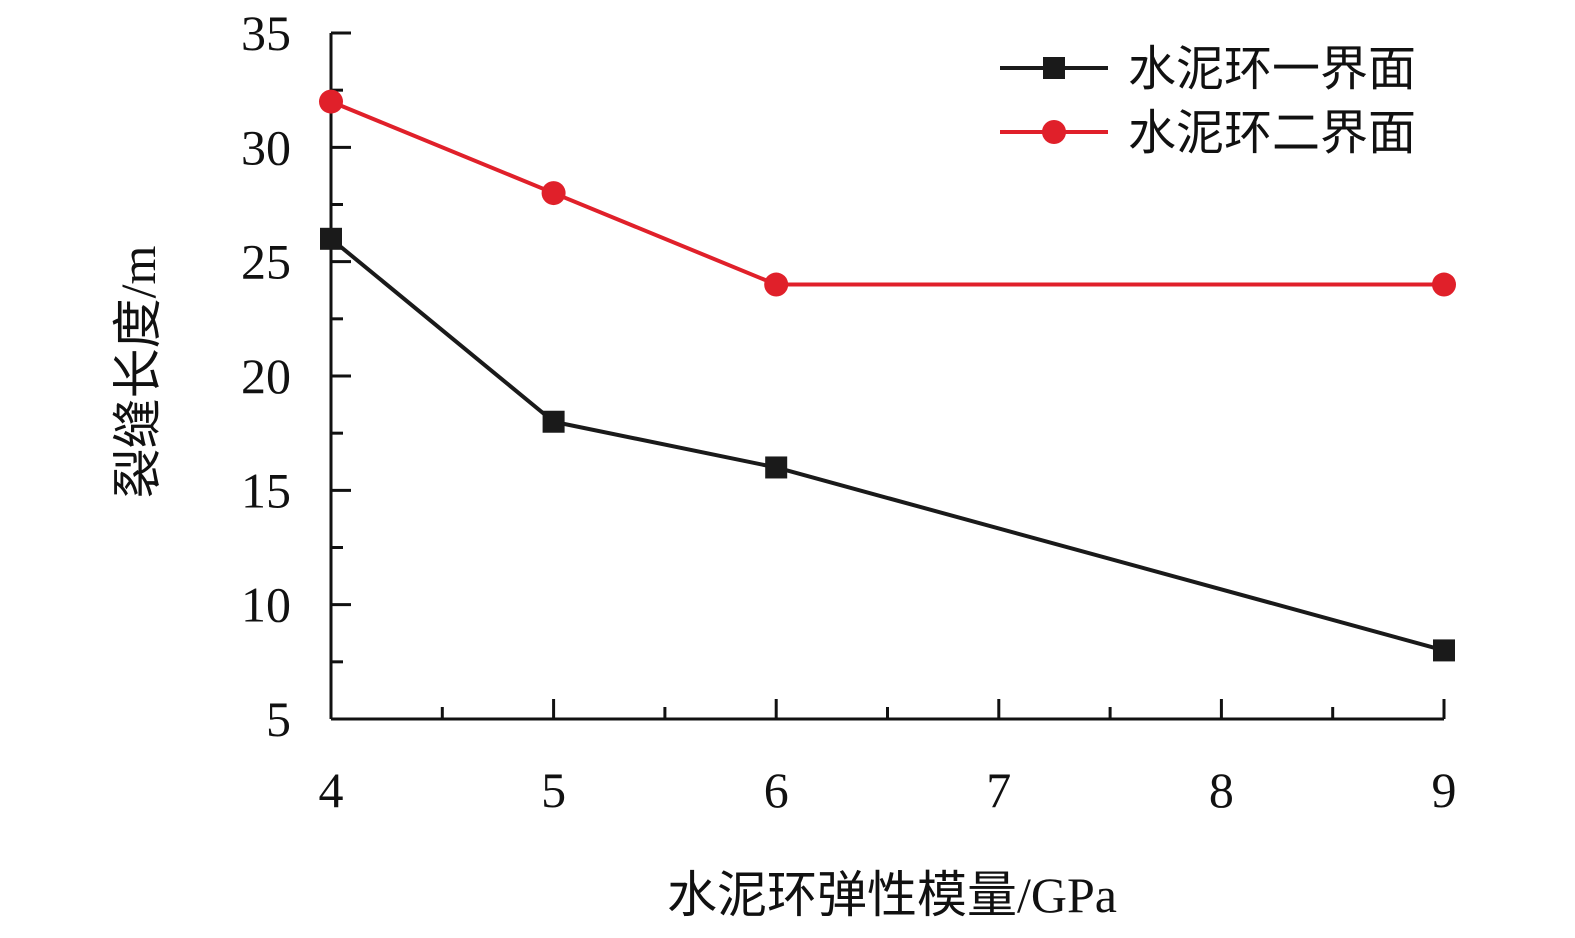  Describe the element at coordinates (266, 605) in the screenshot. I see `y-tick-label: 10` at that location.